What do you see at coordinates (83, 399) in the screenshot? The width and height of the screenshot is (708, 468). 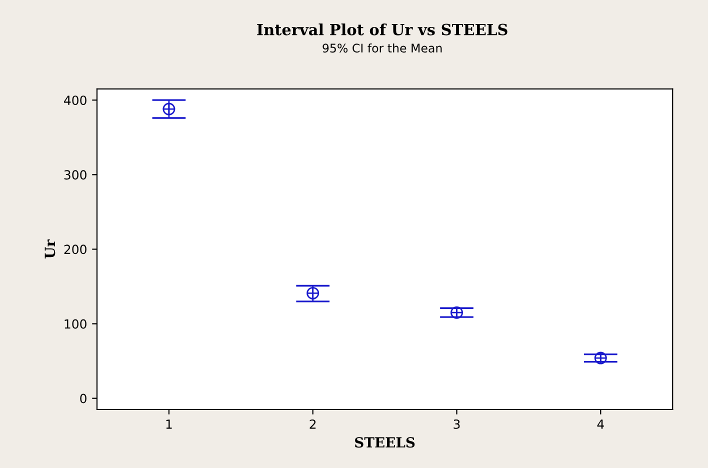 I see `y-tick-label: 0` at bounding box center [83, 399].